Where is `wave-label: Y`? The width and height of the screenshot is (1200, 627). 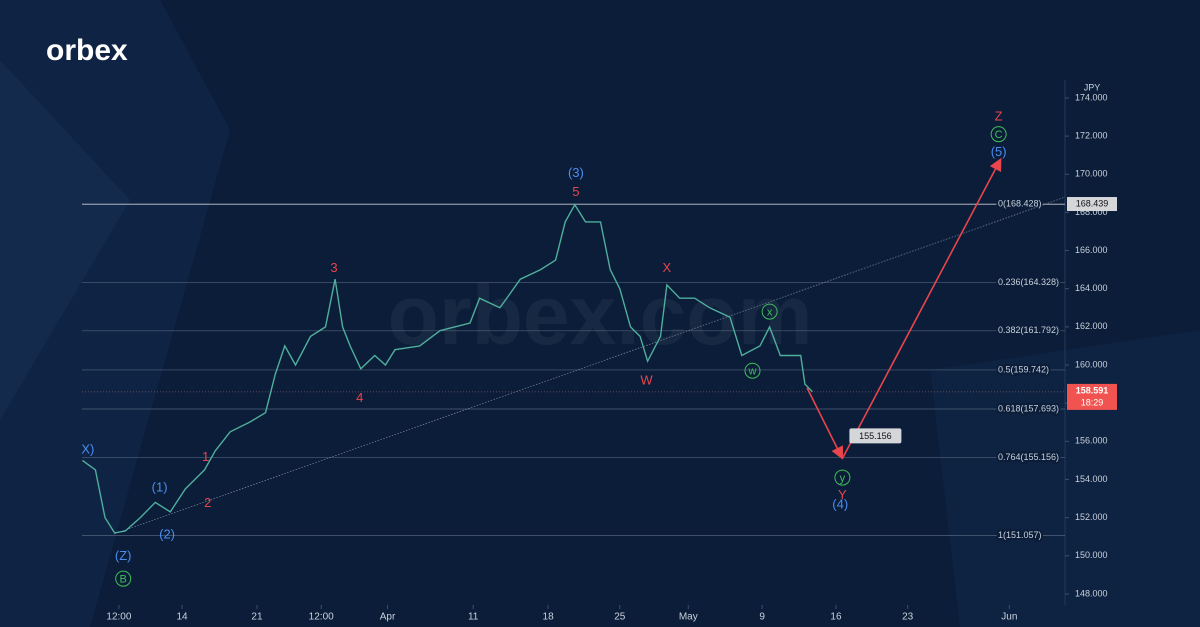
wave-label: Y is located at coordinates (842, 494).